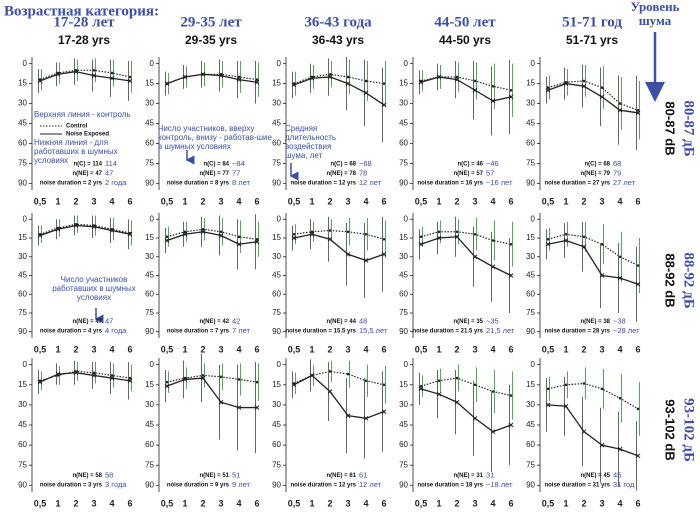 The height and width of the screenshot is (519, 700). What do you see at coordinates (338, 22) in the screenshot?
I see `column-header-ru: 36-43 года` at bounding box center [338, 22].